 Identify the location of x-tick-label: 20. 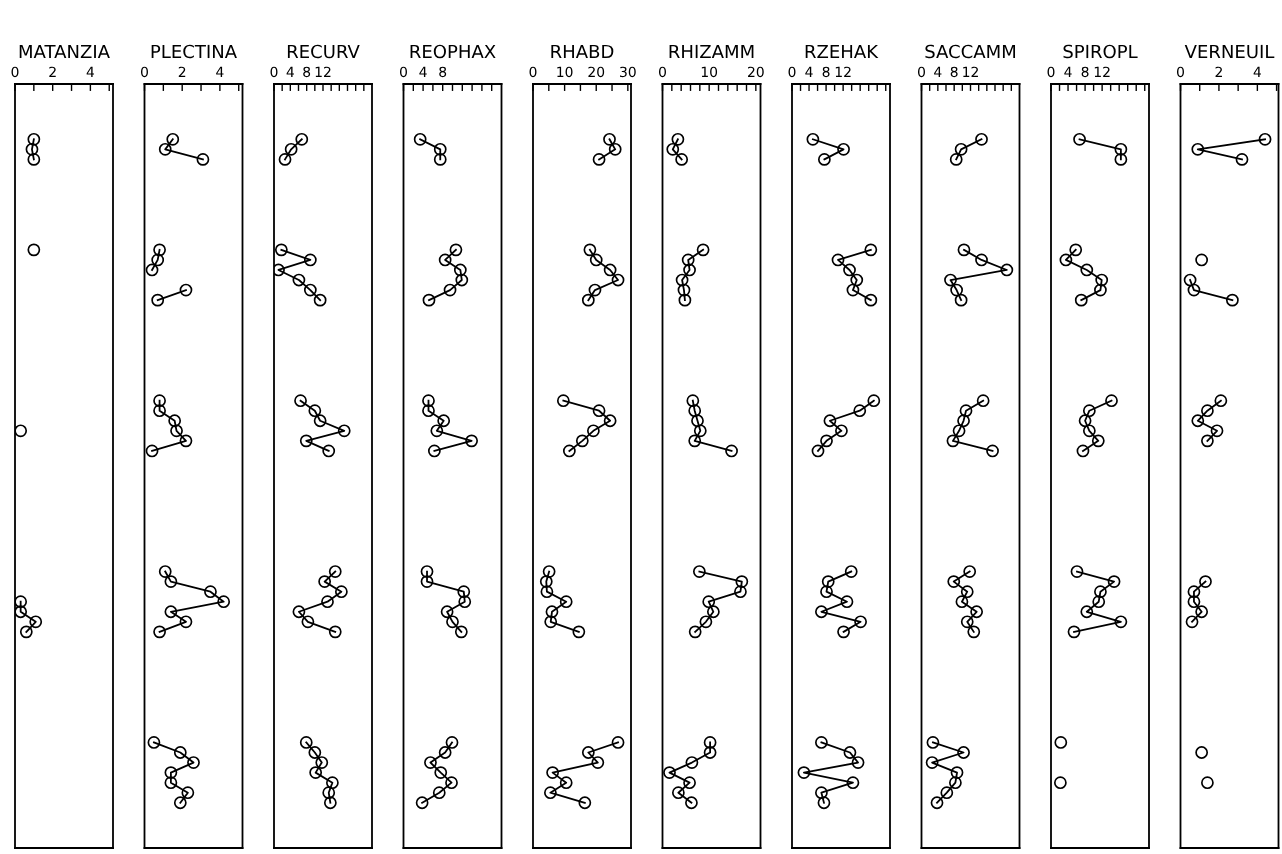
(756, 72).